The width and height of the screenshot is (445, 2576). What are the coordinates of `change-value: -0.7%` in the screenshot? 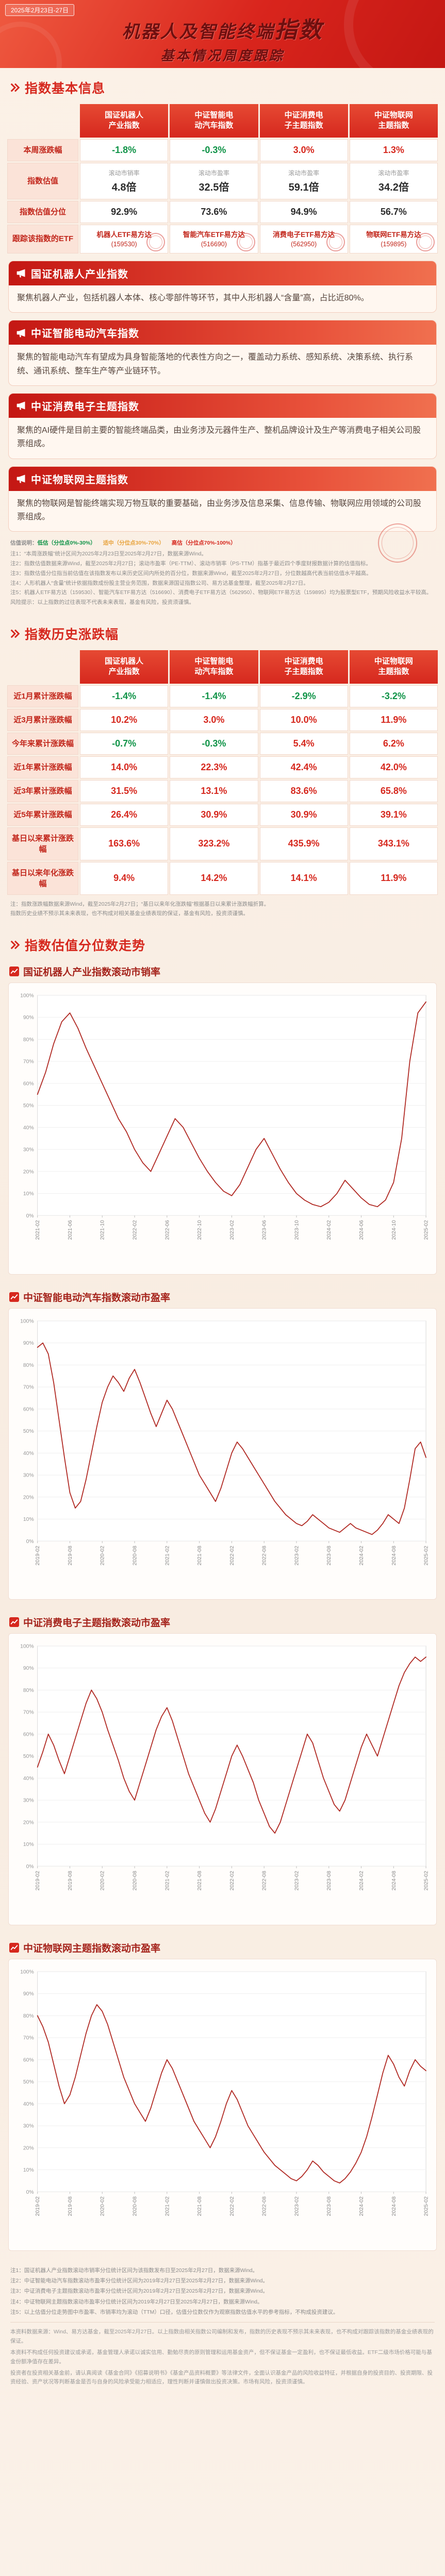 It's located at (124, 743).